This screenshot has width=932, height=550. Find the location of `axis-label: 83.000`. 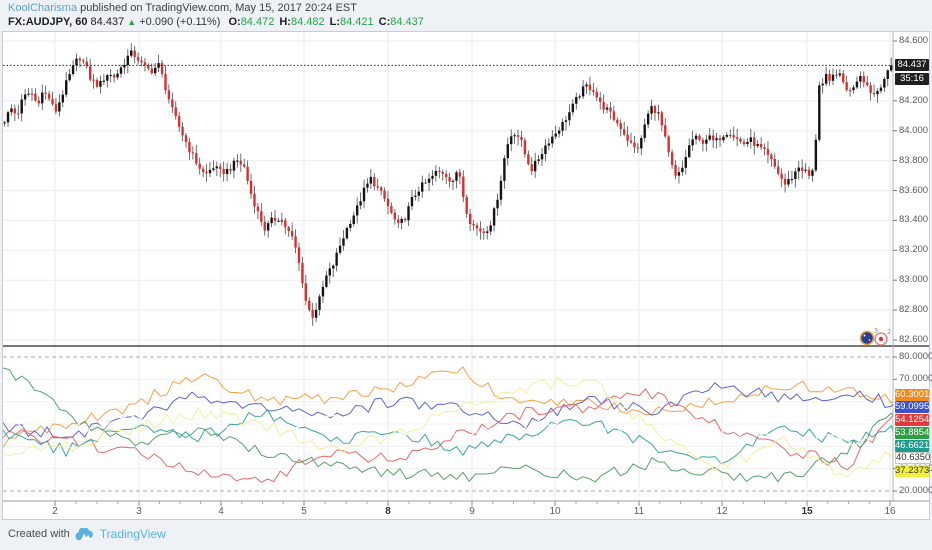

axis-label: 83.000 is located at coordinates (914, 280).